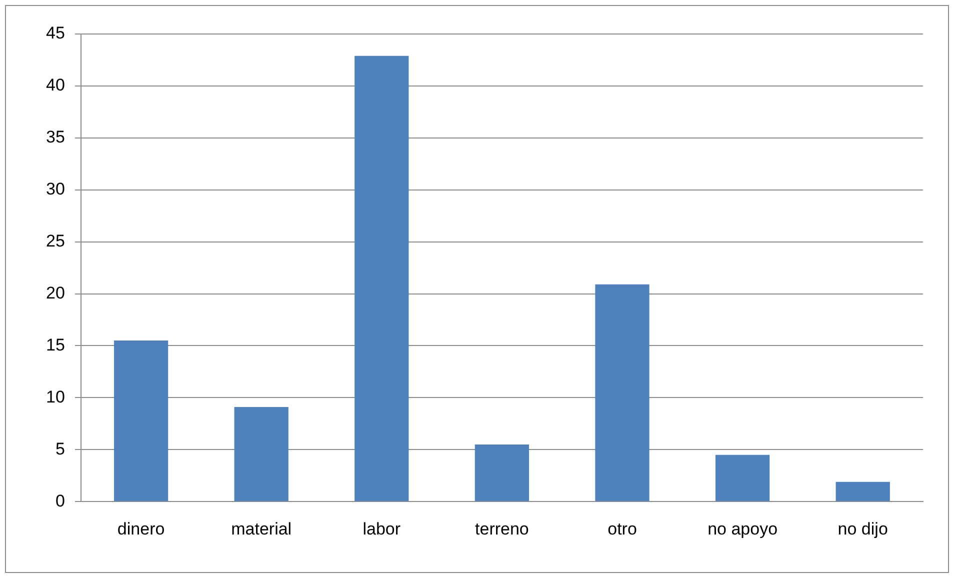 The image size is (956, 580). Describe the element at coordinates (55, 344) in the screenshot. I see `y-tick-label: 15` at that location.